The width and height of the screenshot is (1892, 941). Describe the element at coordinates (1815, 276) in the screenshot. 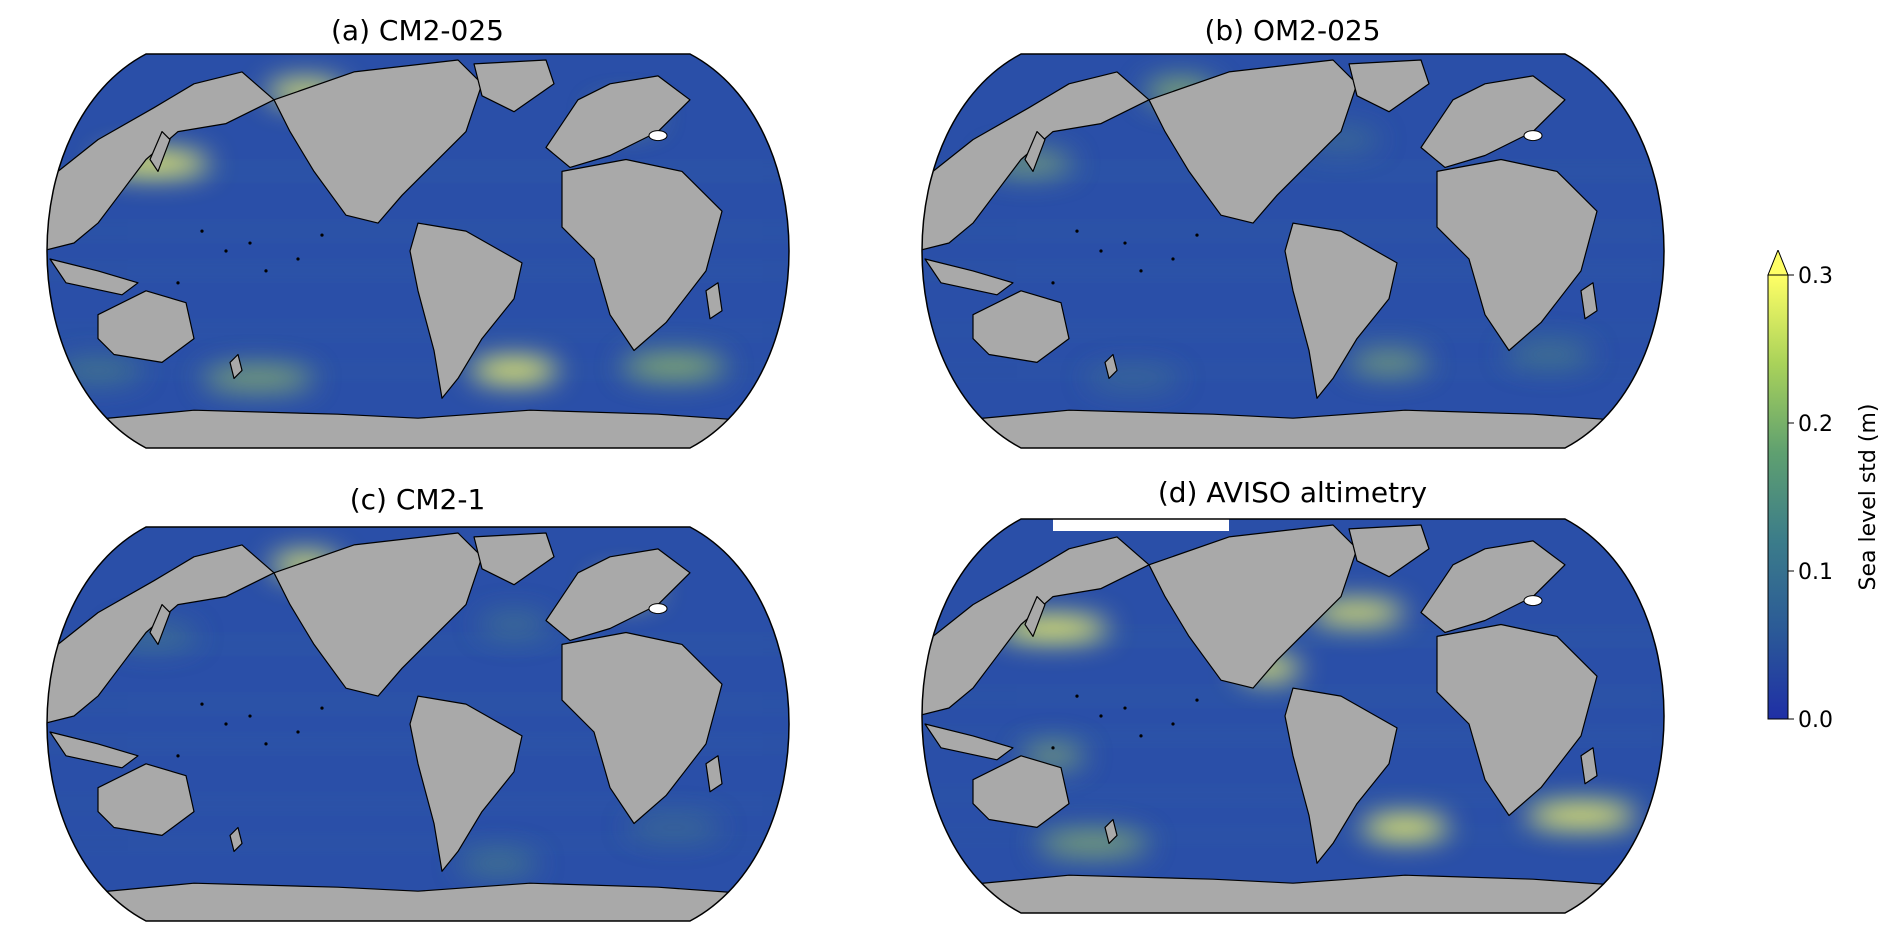

I see `colorbar-tick-3: 0.3` at that location.